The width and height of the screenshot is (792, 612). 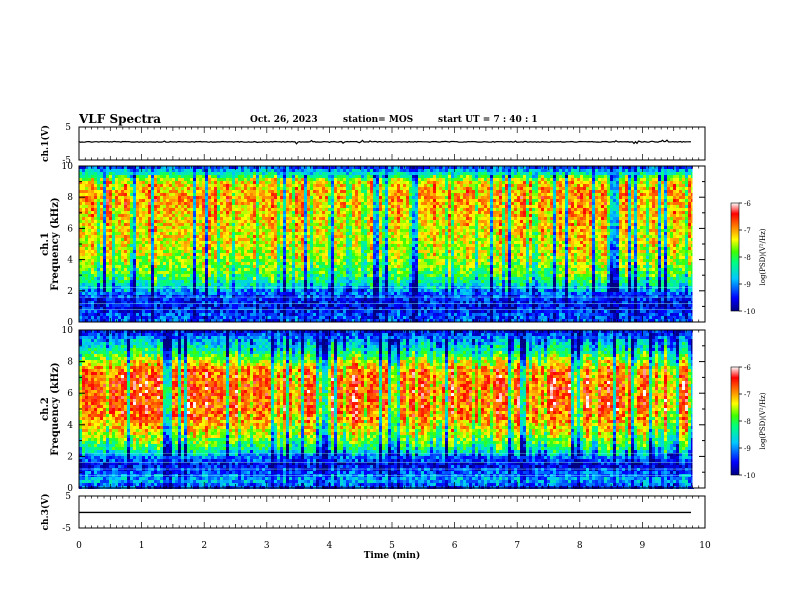 What do you see at coordinates (735, 421) in the screenshot?
I see `colorbar-ch2-spectrogram` at bounding box center [735, 421].